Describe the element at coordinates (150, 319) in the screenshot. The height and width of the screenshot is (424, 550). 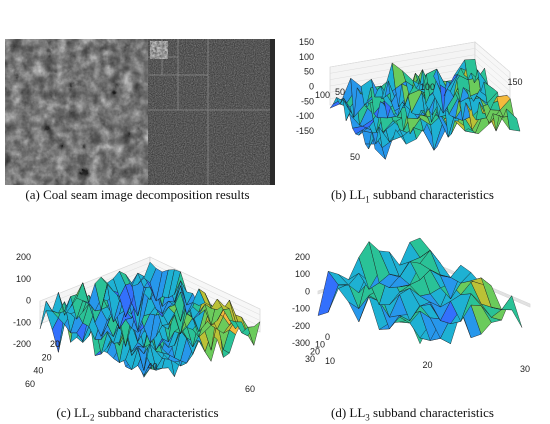
I see `surface-mesh-c` at that location.